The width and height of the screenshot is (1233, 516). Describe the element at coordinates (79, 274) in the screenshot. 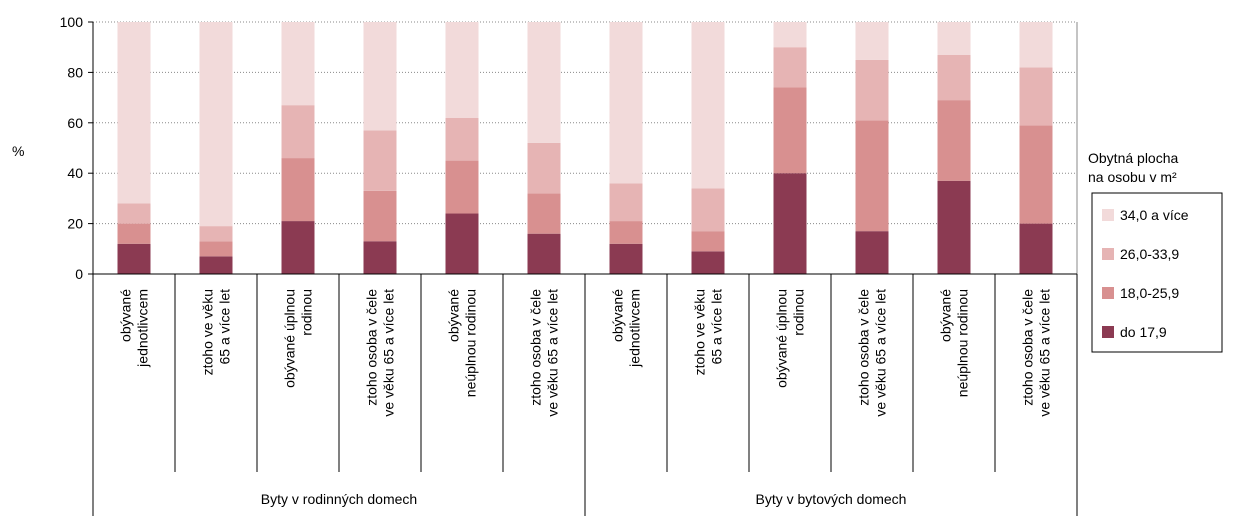

I see `y-tick-label: 0` at that location.